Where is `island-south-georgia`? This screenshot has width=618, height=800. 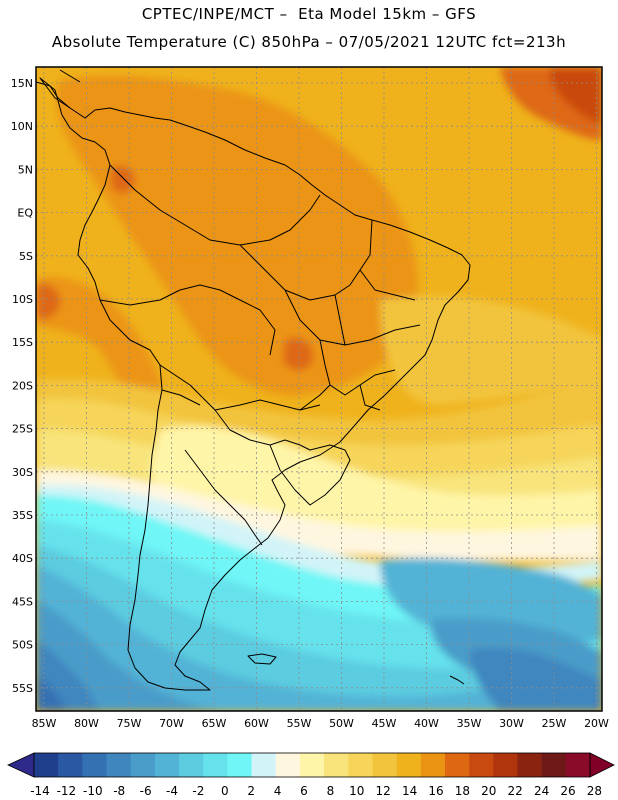 island-south-georgia is located at coordinates (457, 680).